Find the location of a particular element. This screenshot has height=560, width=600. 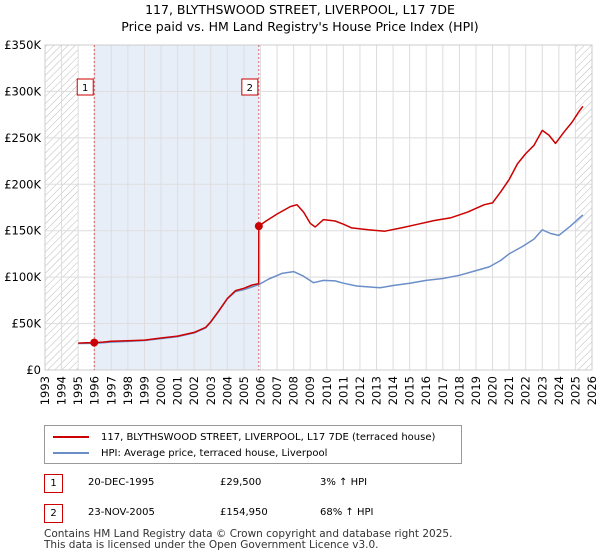

x-tick-label: 1999 is located at coordinates (144, 390).